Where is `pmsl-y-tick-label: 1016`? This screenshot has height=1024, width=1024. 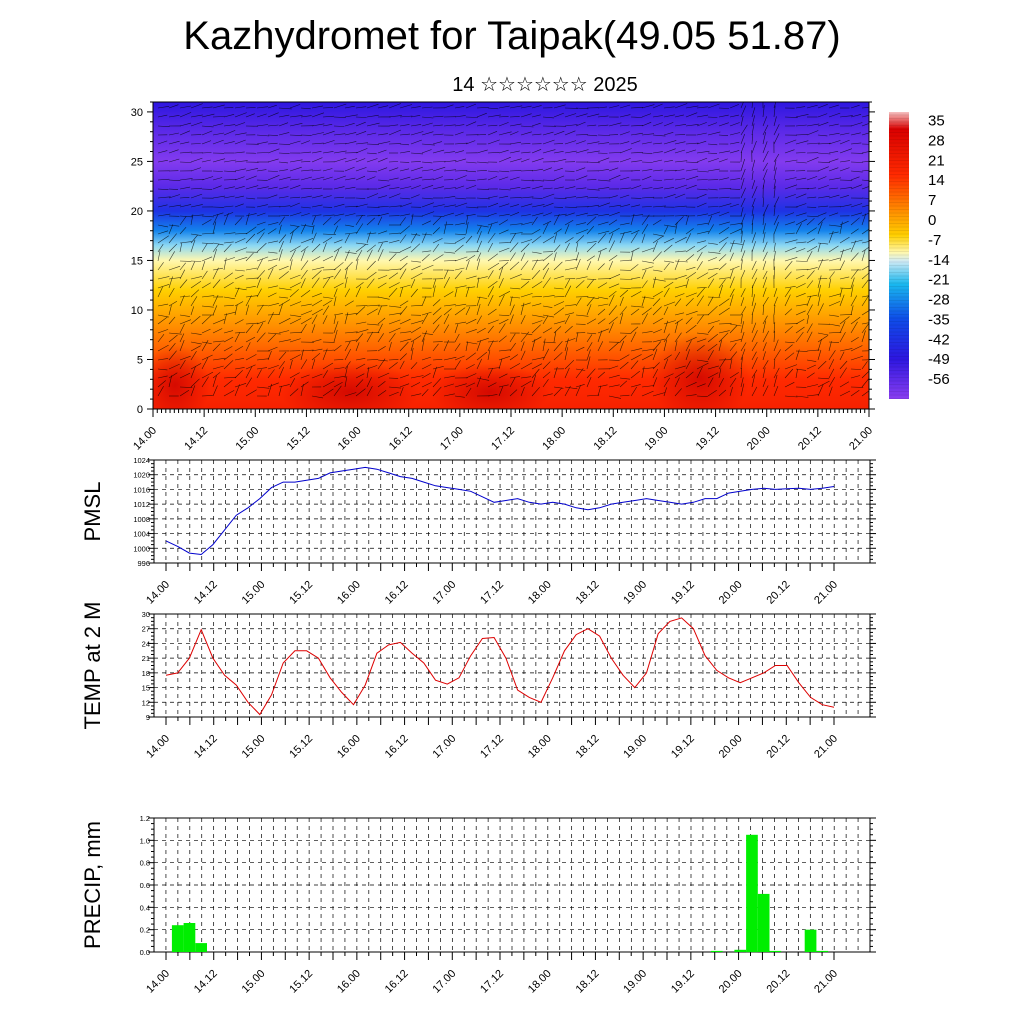
pmsl-y-tick-label: 1016 is located at coordinates (141, 489).